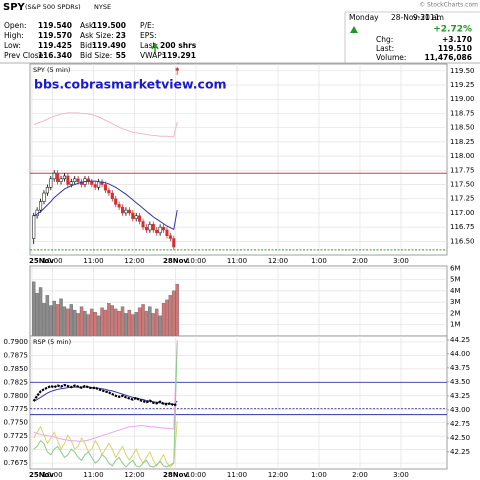 The height and width of the screenshot is (480, 480). What do you see at coordinates (460, 396) in the screenshot?
I see `y2-tick-label: 43.25` at bounding box center [460, 396].